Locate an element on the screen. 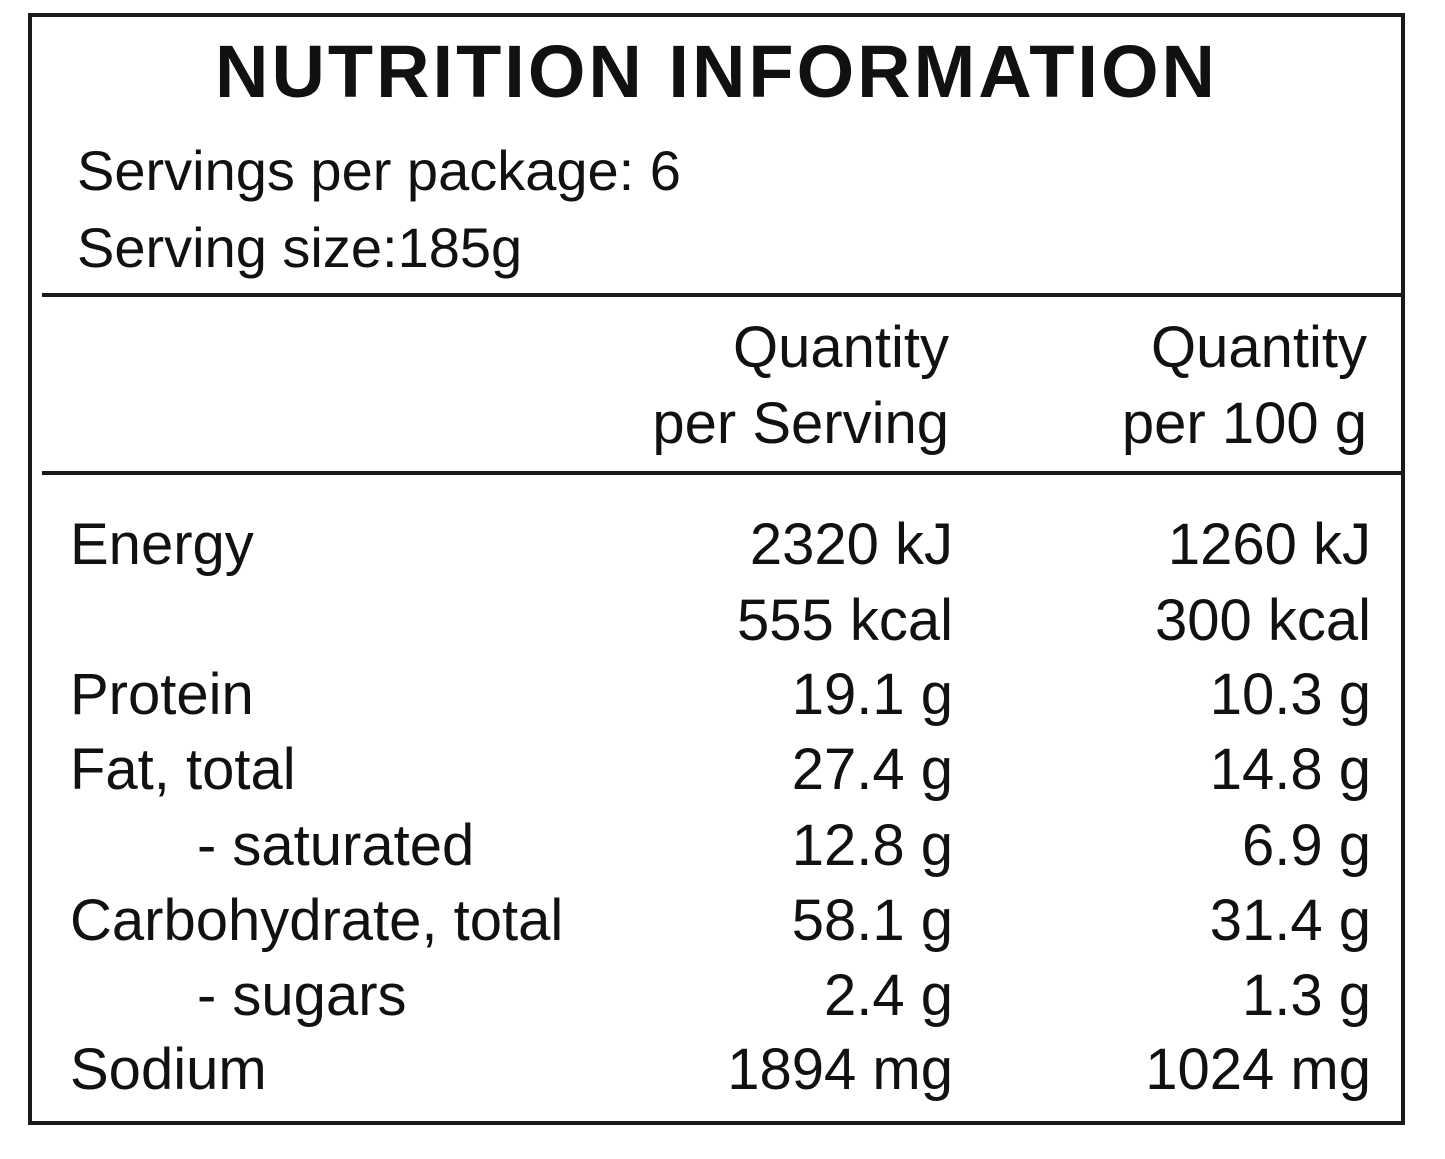  value-per-serving: 27.4 g is located at coordinates (872, 769).